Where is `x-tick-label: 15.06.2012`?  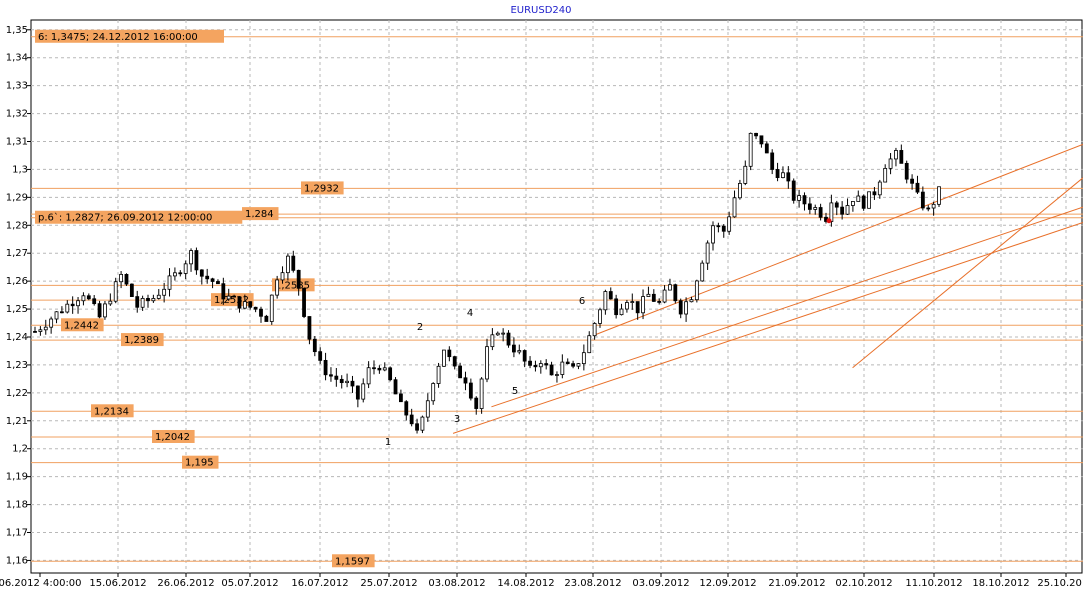 x-tick-label: 15.06.2012 is located at coordinates (117, 583).